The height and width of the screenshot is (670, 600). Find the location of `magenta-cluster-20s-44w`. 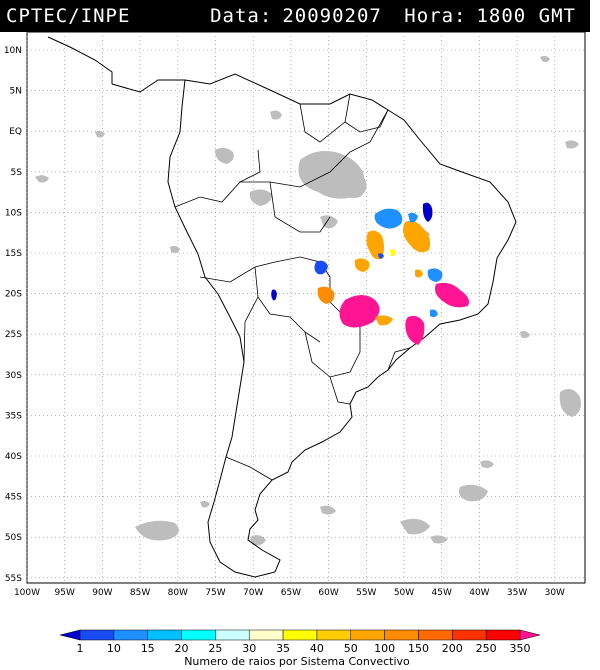

magenta-cluster-20s-44w is located at coordinates (452, 295).